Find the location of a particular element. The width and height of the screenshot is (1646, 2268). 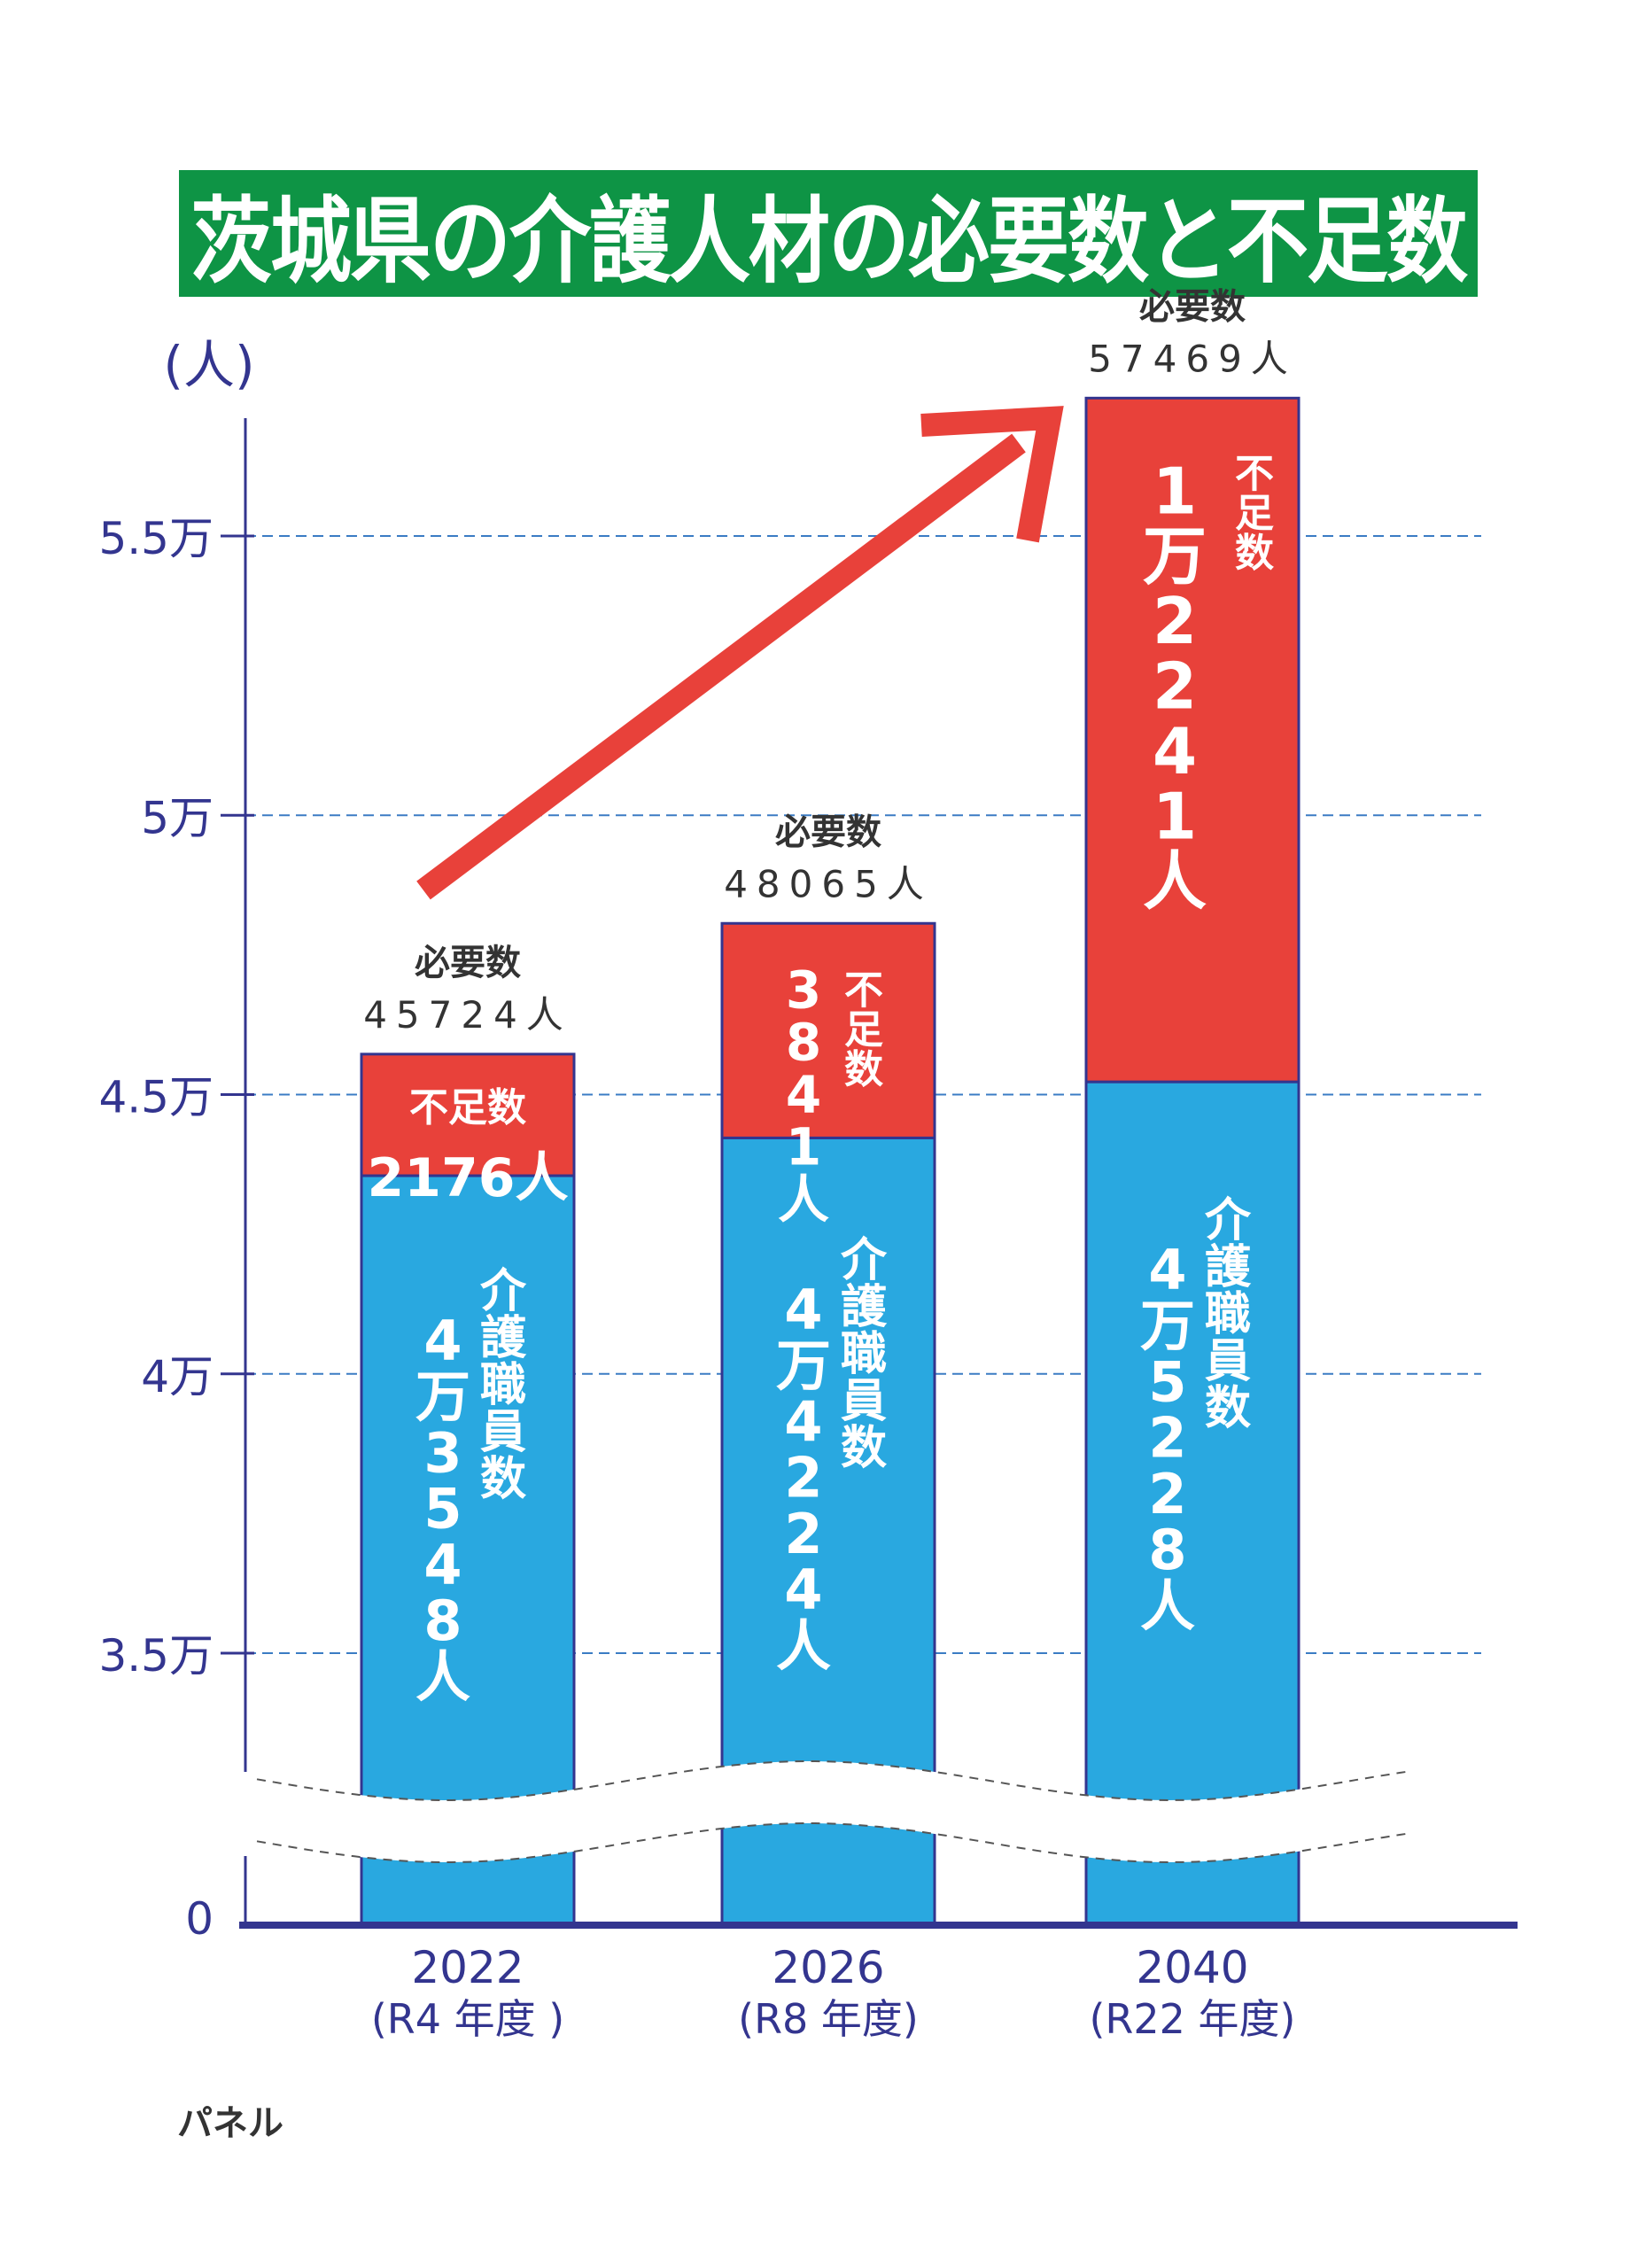

chart-title: 茨城県の介護人材の必要数と不足数 is located at coordinates (829, 242).